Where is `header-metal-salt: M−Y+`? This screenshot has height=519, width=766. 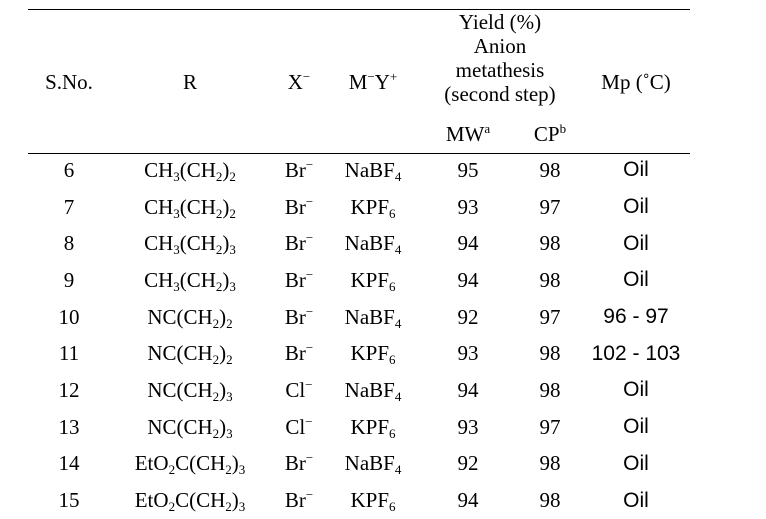 header-metal-salt: M−Y+ is located at coordinates (373, 81).